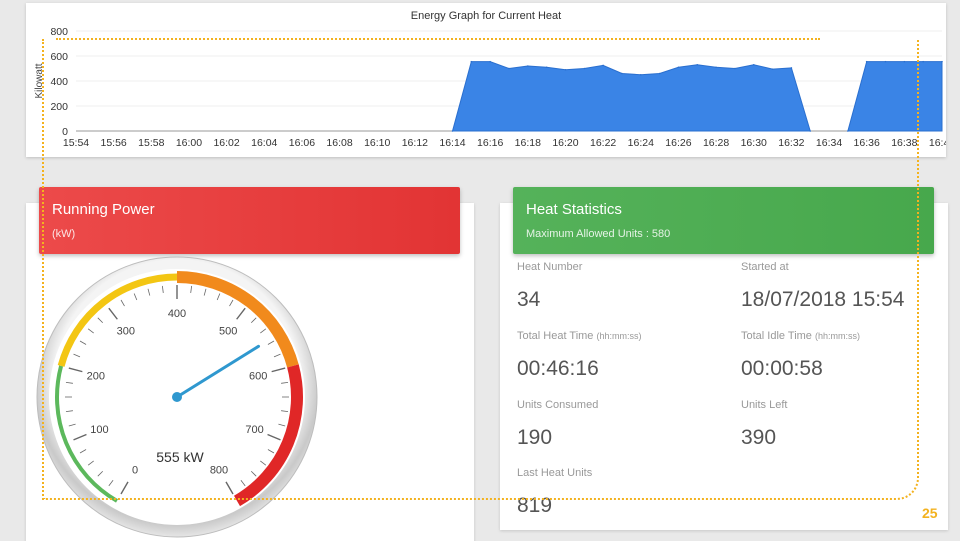  Describe the element at coordinates (782, 368) in the screenshot. I see `total-idle-time-value: 00:00:58` at that location.